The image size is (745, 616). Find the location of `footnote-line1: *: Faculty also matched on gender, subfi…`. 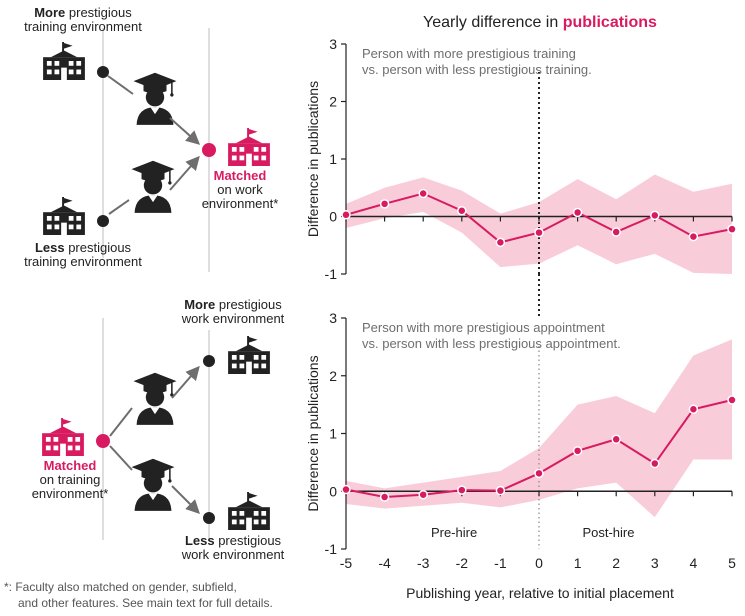

footnote-line1: *: Faculty also matched on gender, subfi… is located at coordinates (120, 587).